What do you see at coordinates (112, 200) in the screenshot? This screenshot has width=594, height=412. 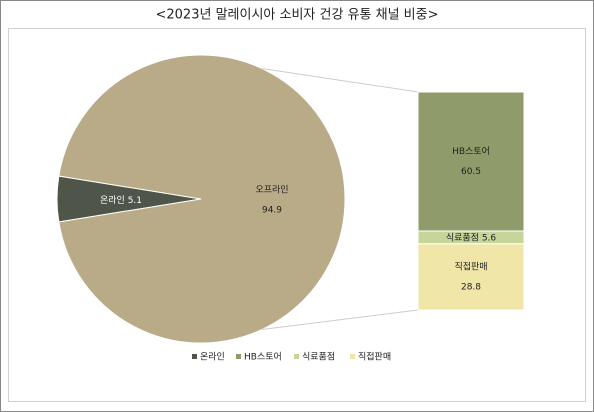 I see `slice-category: 온라인` at bounding box center [112, 200].